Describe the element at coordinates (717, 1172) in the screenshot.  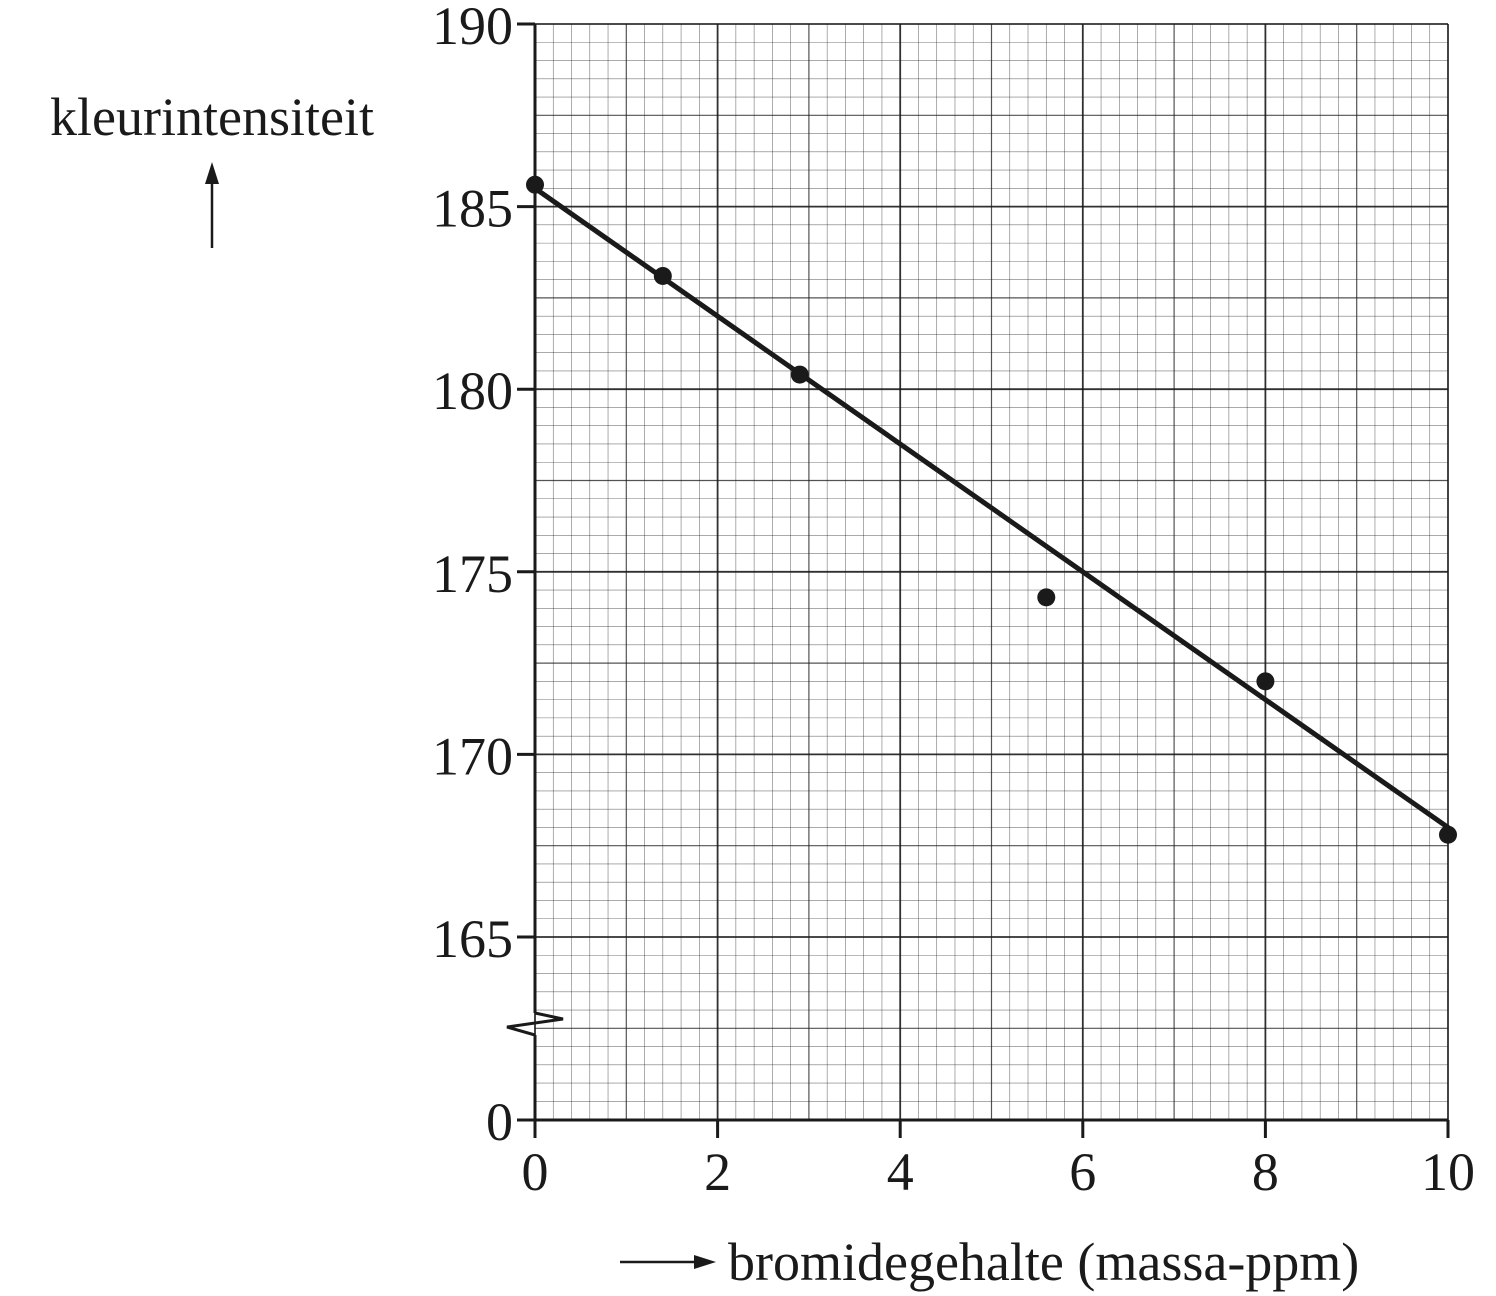
I see `x-tick-label: 2` at that location.